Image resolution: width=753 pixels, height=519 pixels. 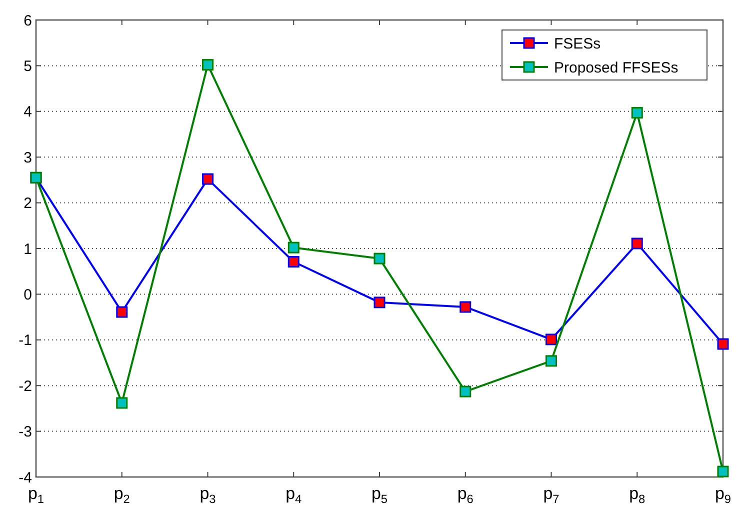 I want to click on legend-label: Proposed FFSESs, so click(x=616, y=67).